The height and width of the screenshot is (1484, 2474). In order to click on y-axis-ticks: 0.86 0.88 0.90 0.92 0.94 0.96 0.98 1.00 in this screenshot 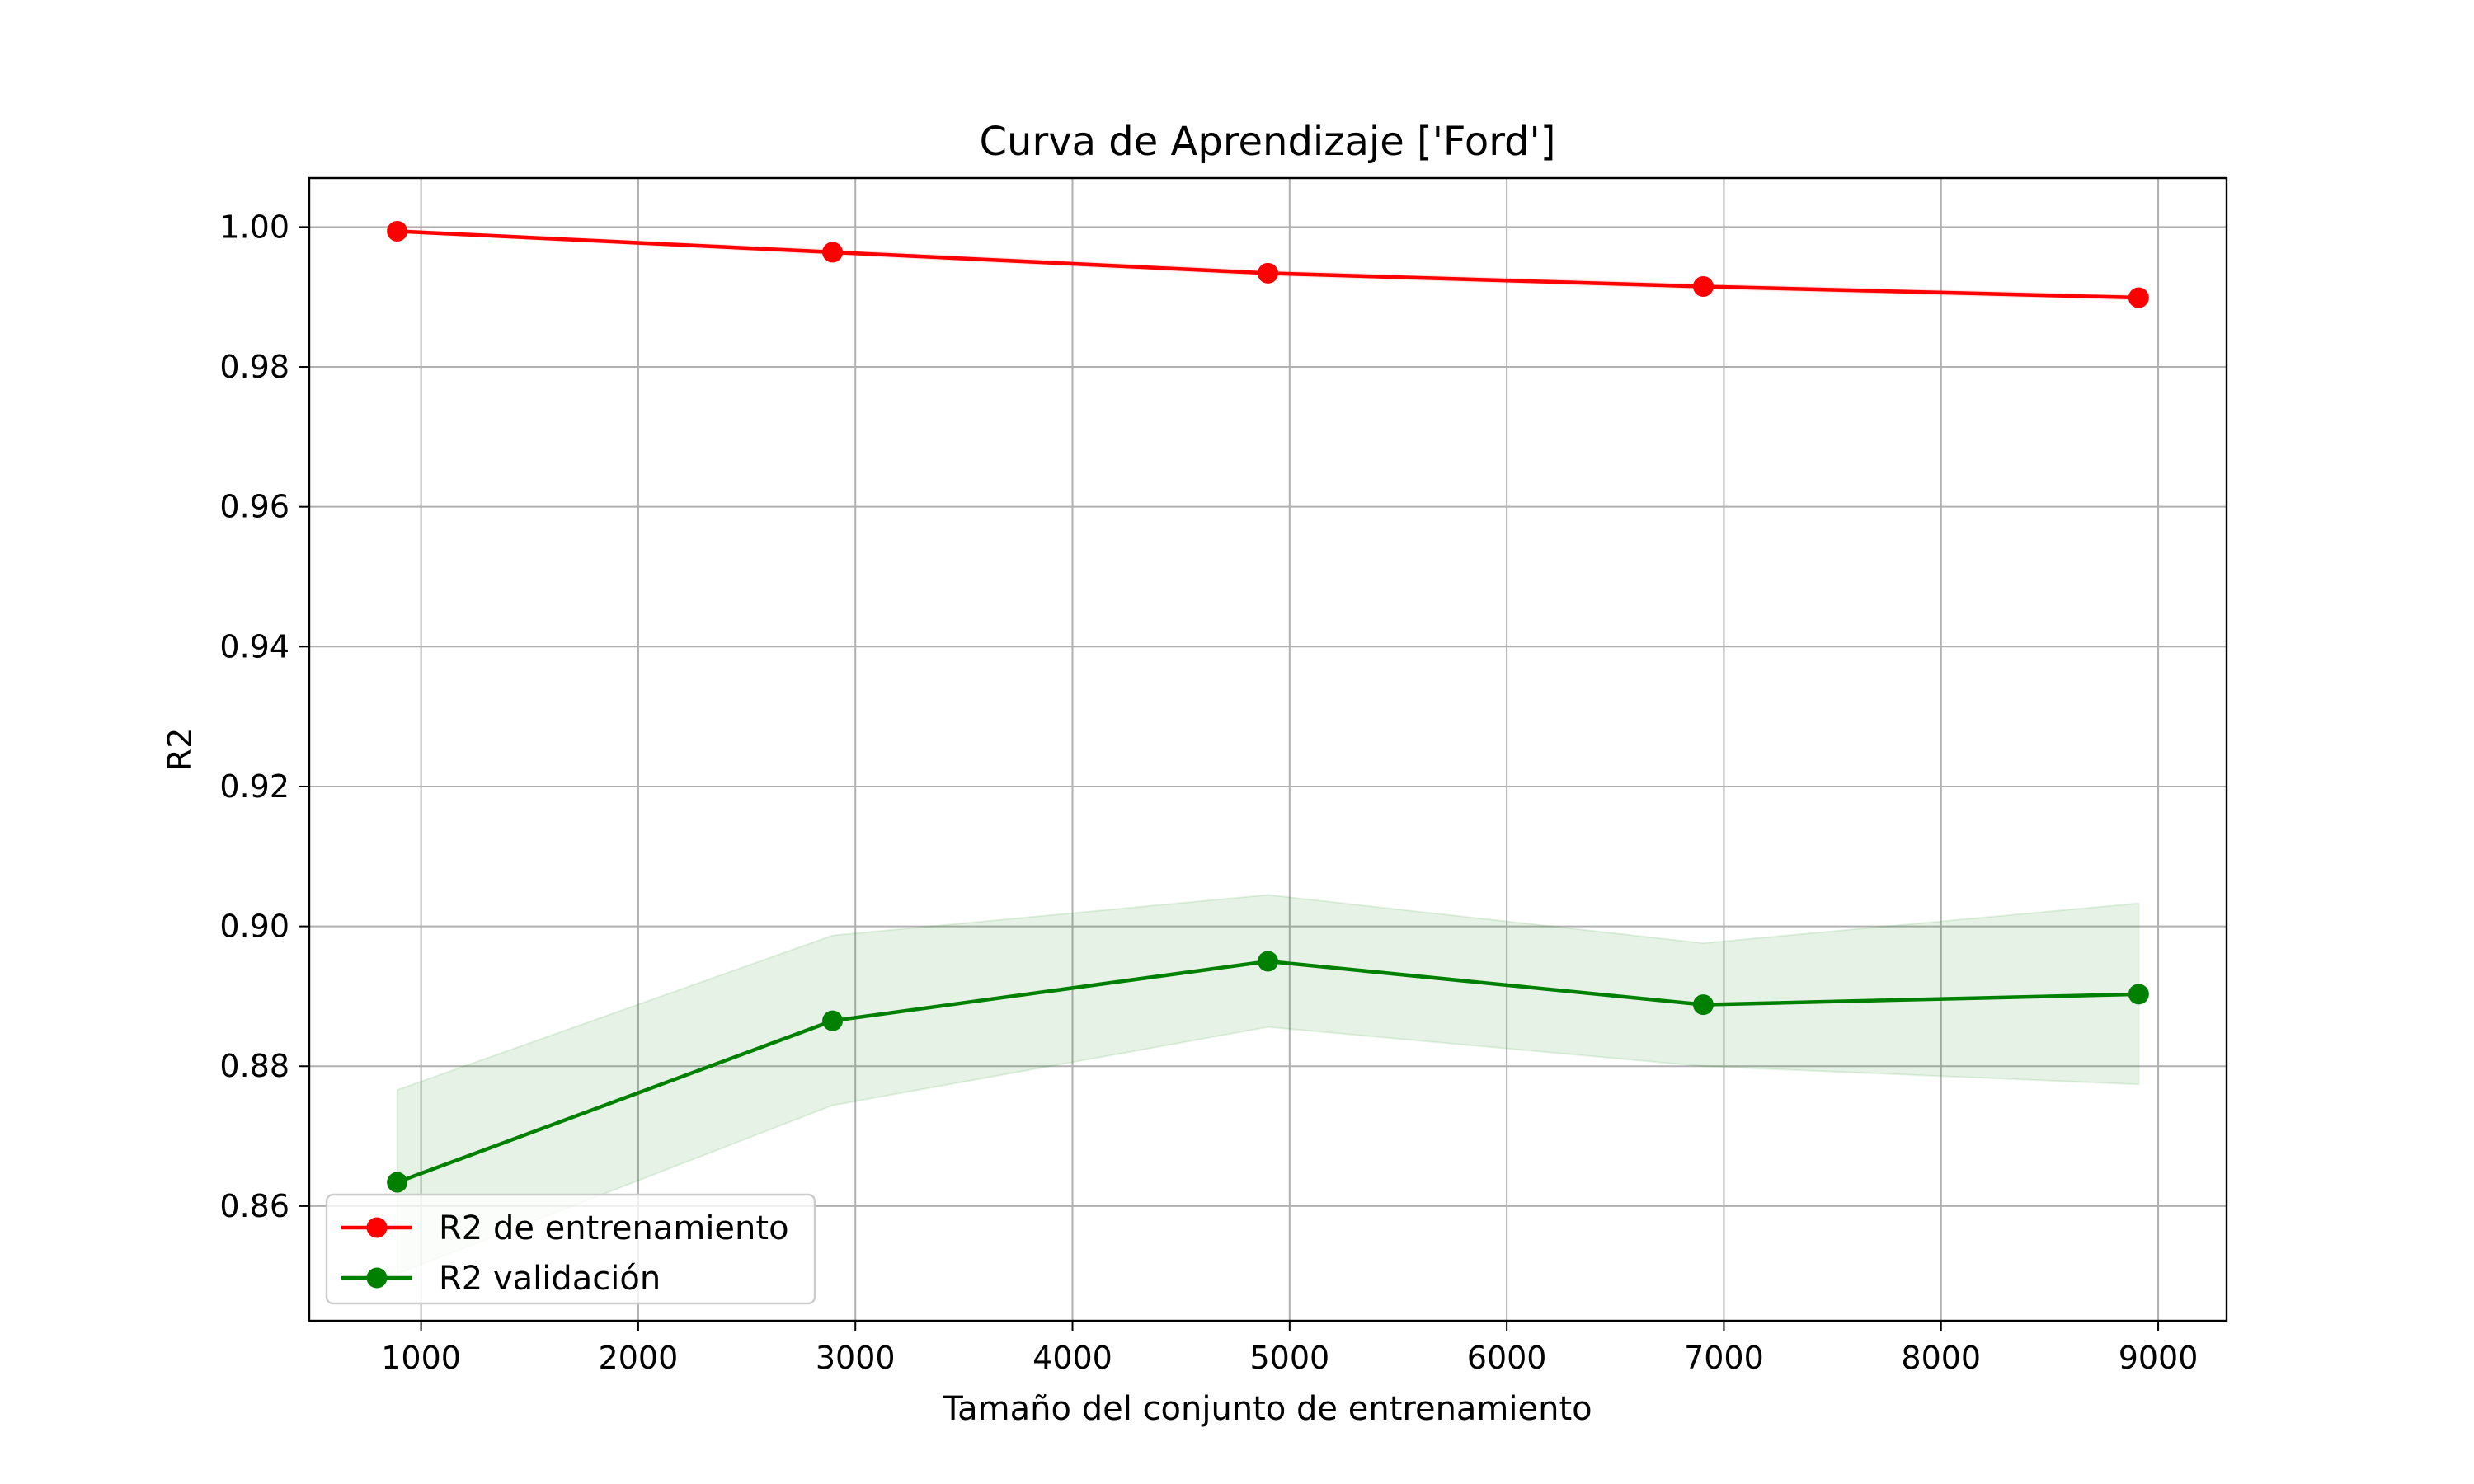, I will do `click(264, 716)`.